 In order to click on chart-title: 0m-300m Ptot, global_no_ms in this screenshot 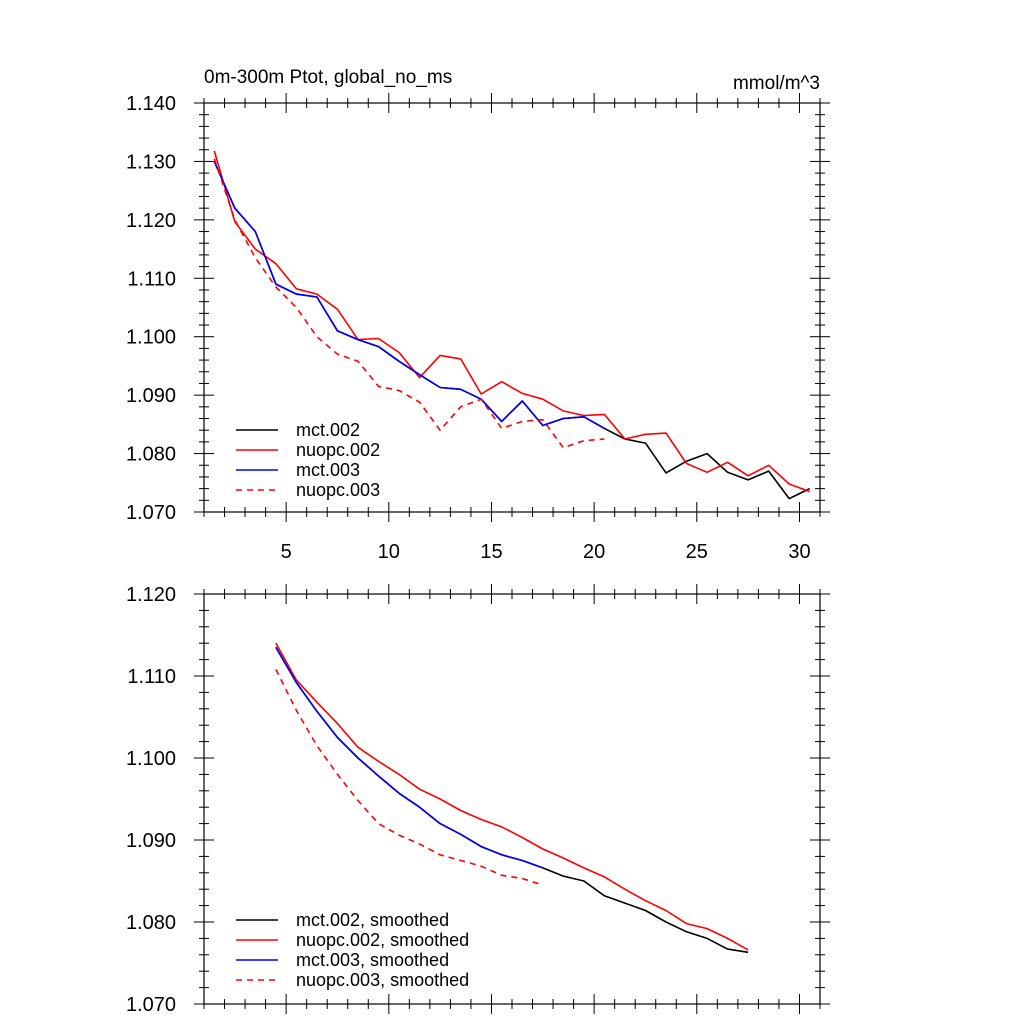, I will do `click(328, 77)`.